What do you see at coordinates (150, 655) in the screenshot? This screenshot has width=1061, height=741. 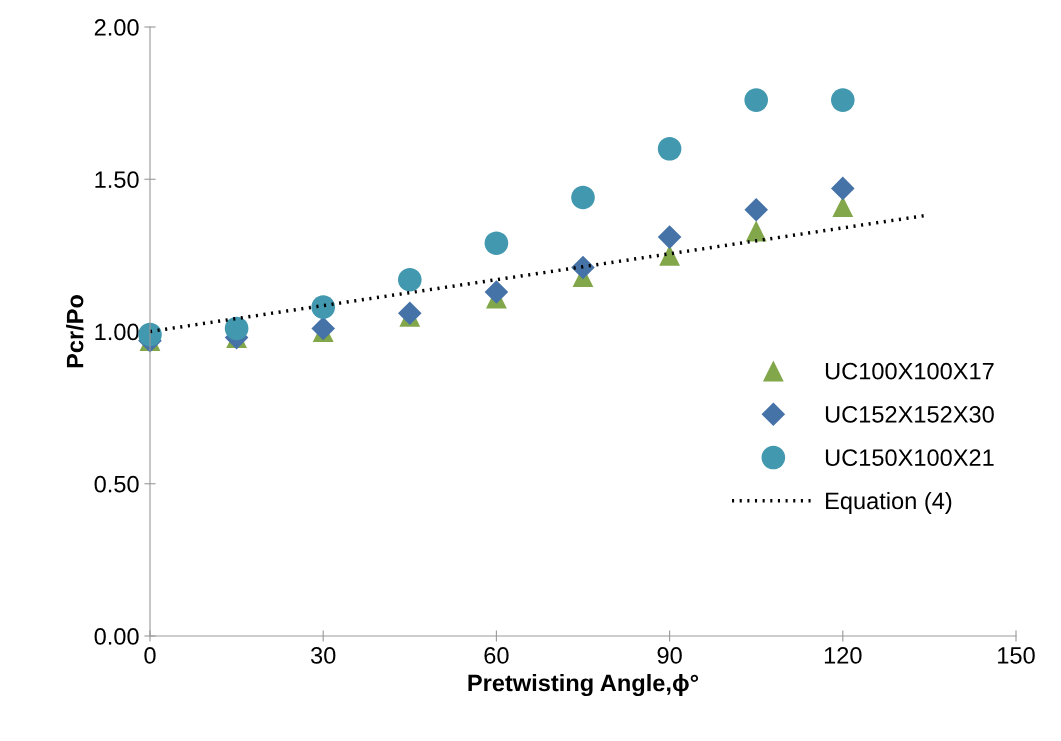 I see `x-tick-label: 0` at bounding box center [150, 655].